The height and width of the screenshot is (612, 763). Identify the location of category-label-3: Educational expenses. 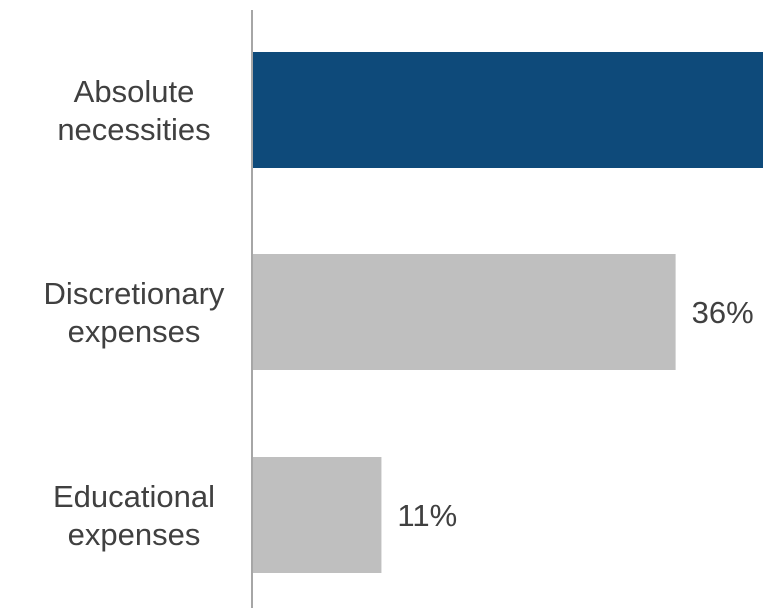
(134, 515).